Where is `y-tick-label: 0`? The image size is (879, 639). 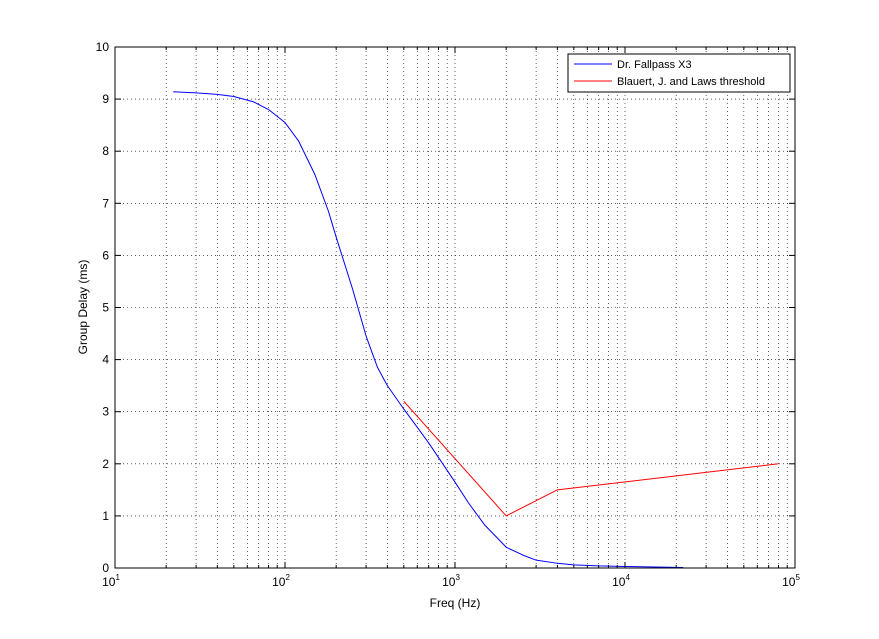
y-tick-label: 0 is located at coordinates (105, 568).